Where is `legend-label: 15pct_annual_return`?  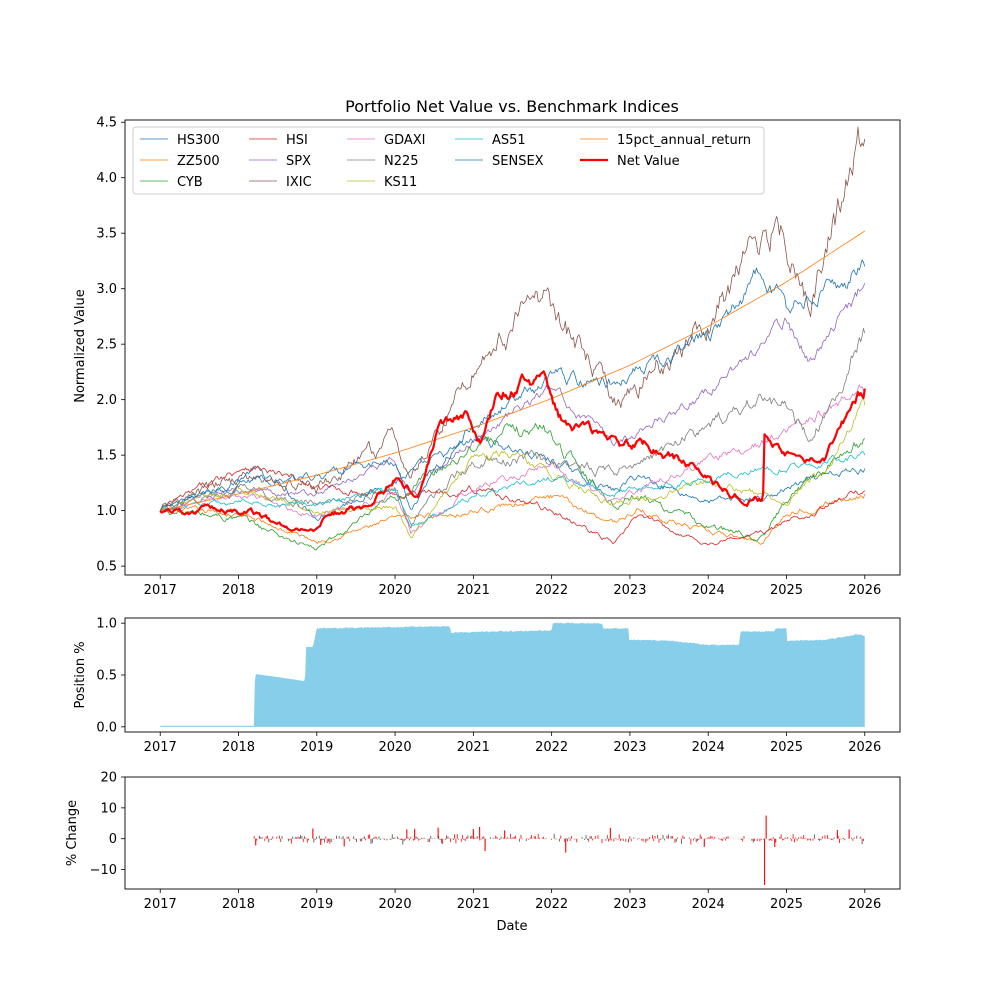
legend-label: 15pct_annual_return is located at coordinates (684, 140).